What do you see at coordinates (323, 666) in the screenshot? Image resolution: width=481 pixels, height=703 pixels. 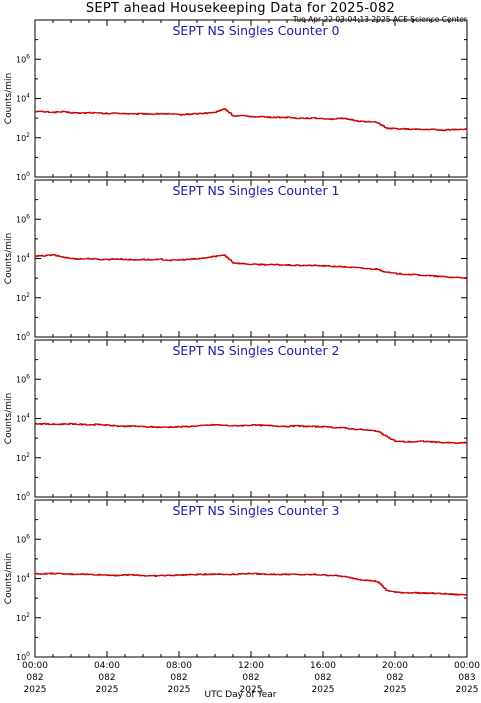 I see `x-tick-label-time: 16:00` at bounding box center [323, 666].